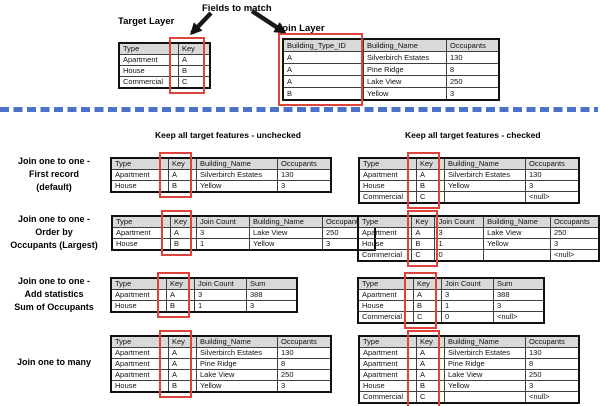  Describe the element at coordinates (519, 295) in the screenshot. I see `table-cell: 388` at that location.